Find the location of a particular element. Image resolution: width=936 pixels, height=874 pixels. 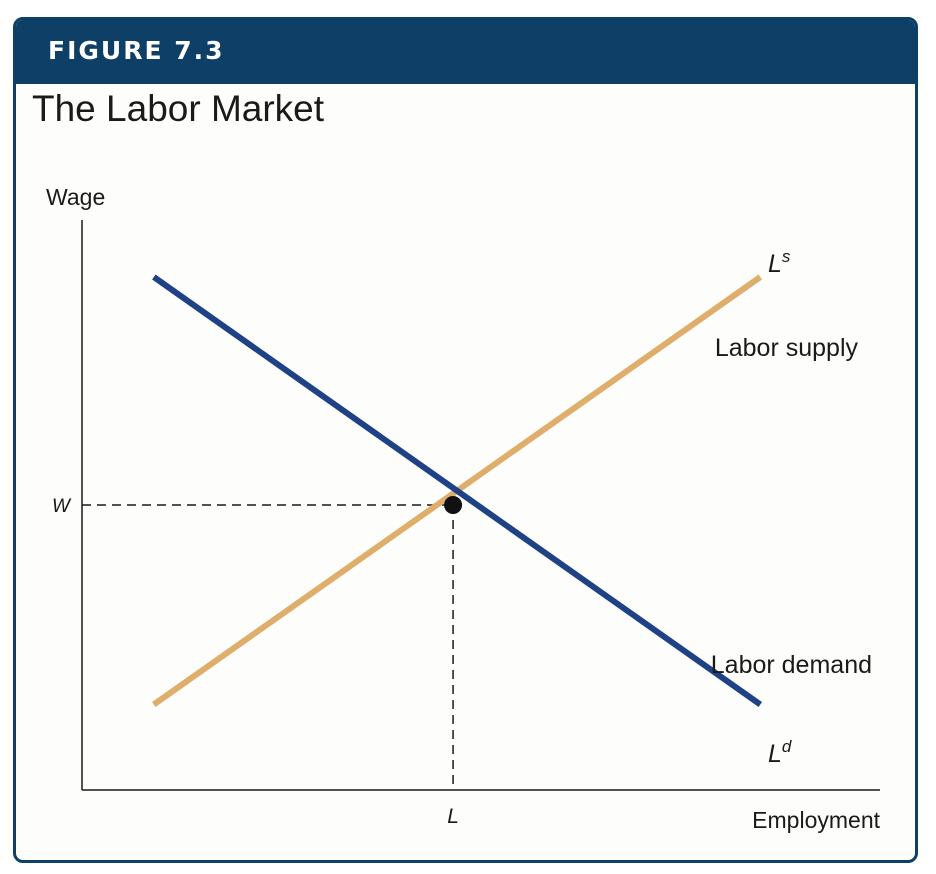

labor-demand-label: Labor demand is located at coordinates (791, 665).